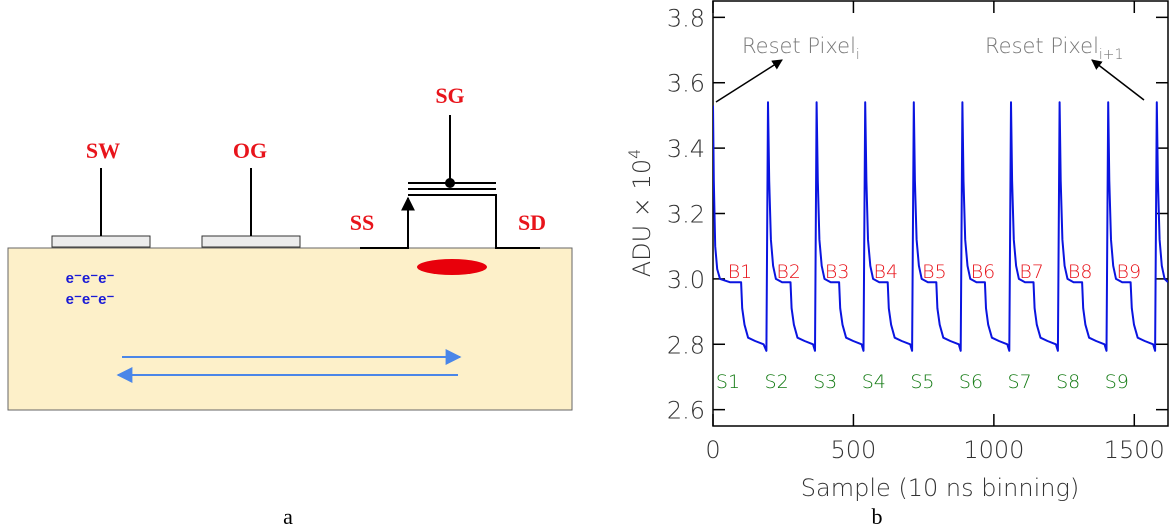 The height and width of the screenshot is (529, 1170). Describe the element at coordinates (712, 450) in the screenshot. I see `x-tick-label: 0` at that location.